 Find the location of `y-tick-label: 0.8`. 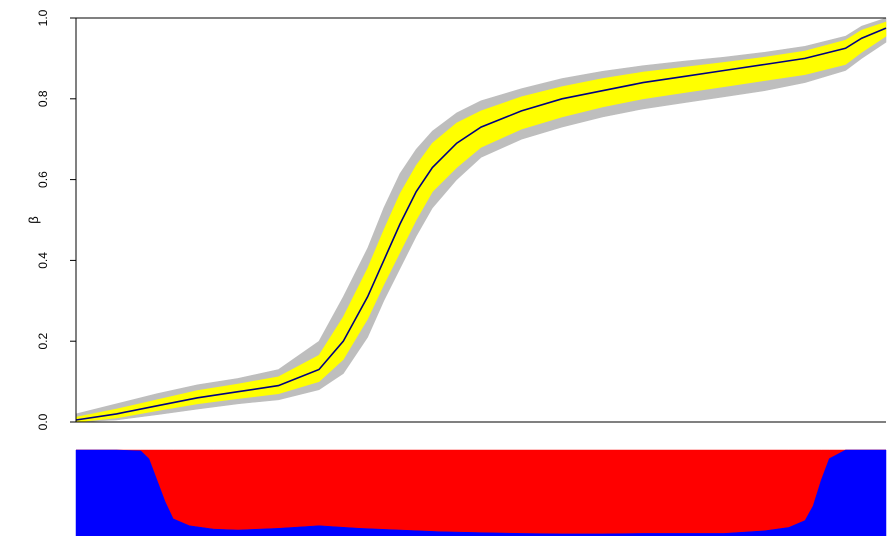

y-tick-label: 0.8 is located at coordinates (43, 98).